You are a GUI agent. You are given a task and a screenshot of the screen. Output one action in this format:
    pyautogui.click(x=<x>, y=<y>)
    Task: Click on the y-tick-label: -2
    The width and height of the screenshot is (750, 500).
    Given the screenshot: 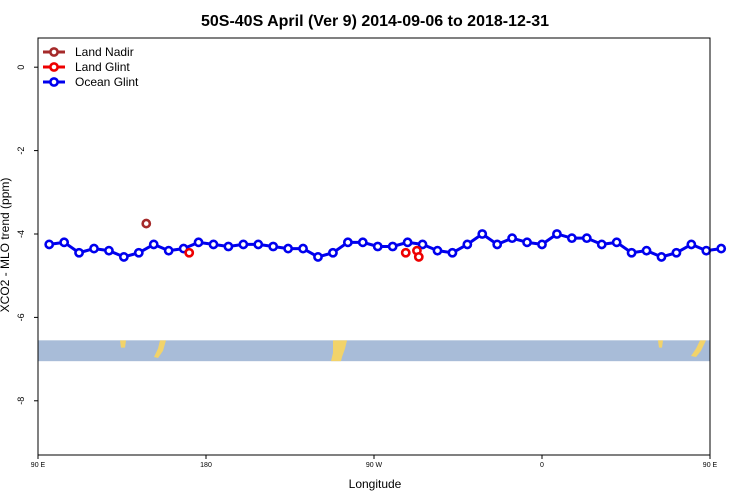 What is the action you would take?
    pyautogui.click(x=21, y=151)
    